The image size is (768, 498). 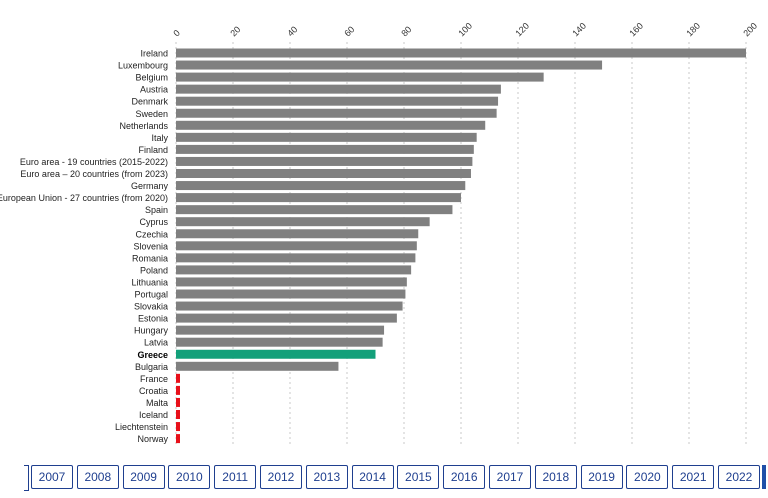 I want to click on category-label: Bulgaria, so click(x=151, y=367).